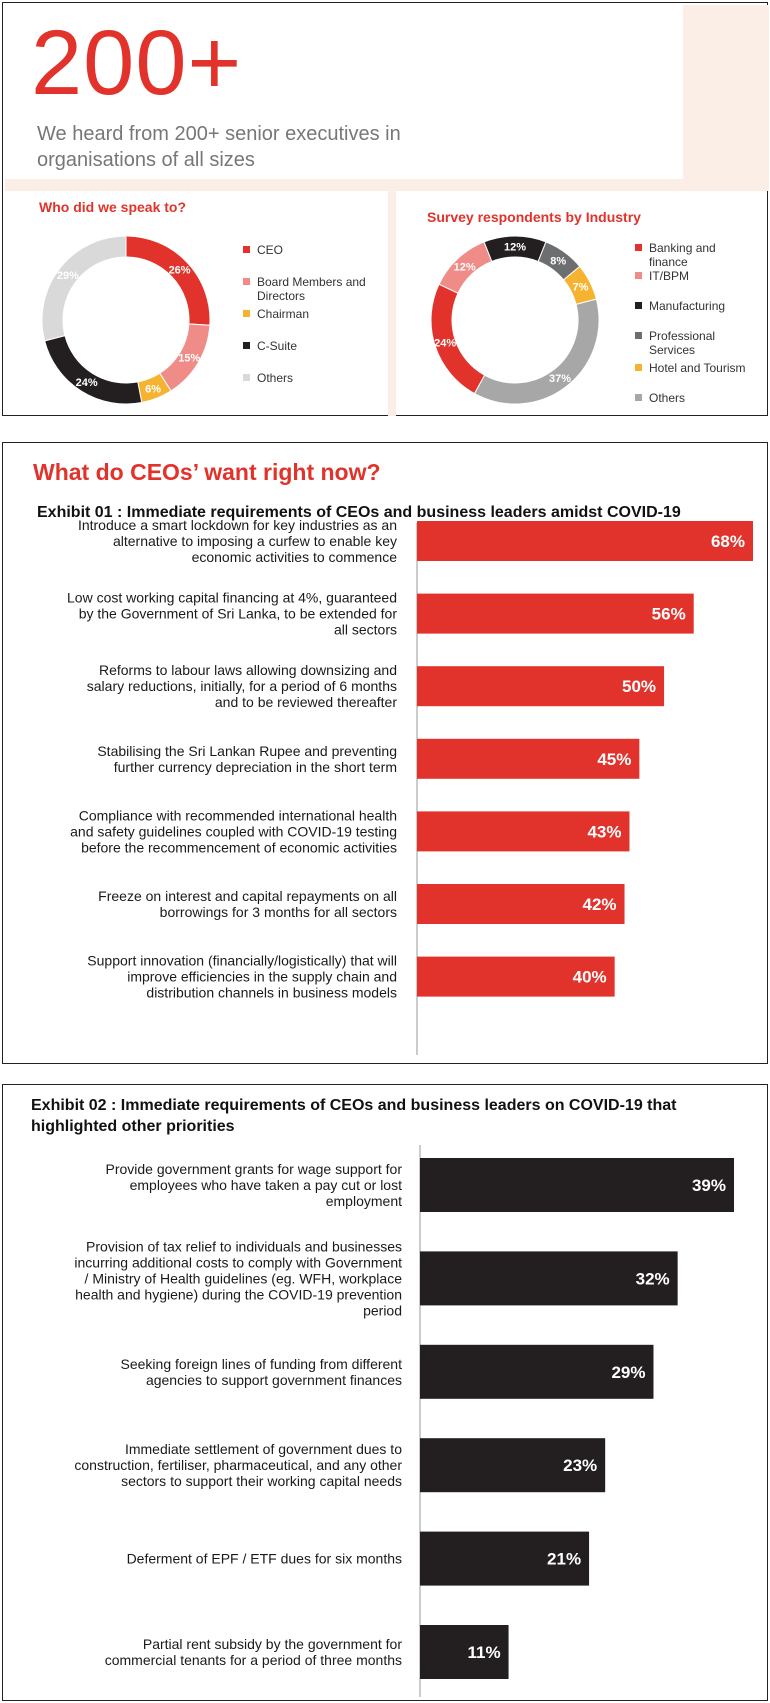  What do you see at coordinates (93, 370) in the screenshot?
I see `donut-slice-c-suite` at bounding box center [93, 370].